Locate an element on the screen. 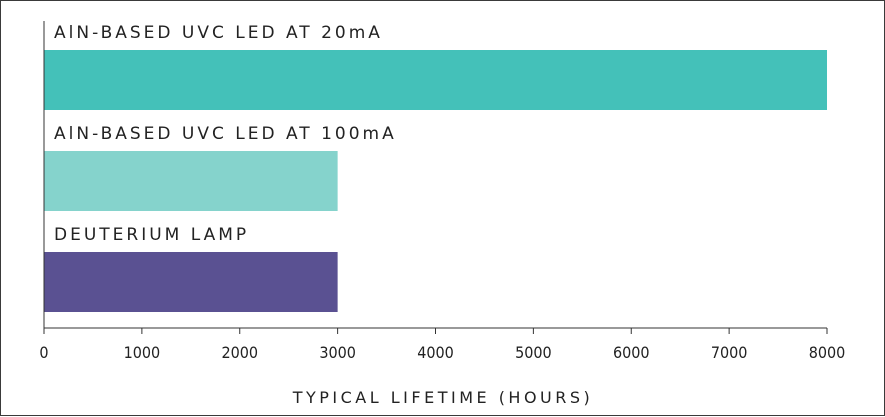 Image resolution: width=885 pixels, height=417 pixels. bar-label-2: AlN-BASED UVC LED AT 100mA is located at coordinates (225, 134).